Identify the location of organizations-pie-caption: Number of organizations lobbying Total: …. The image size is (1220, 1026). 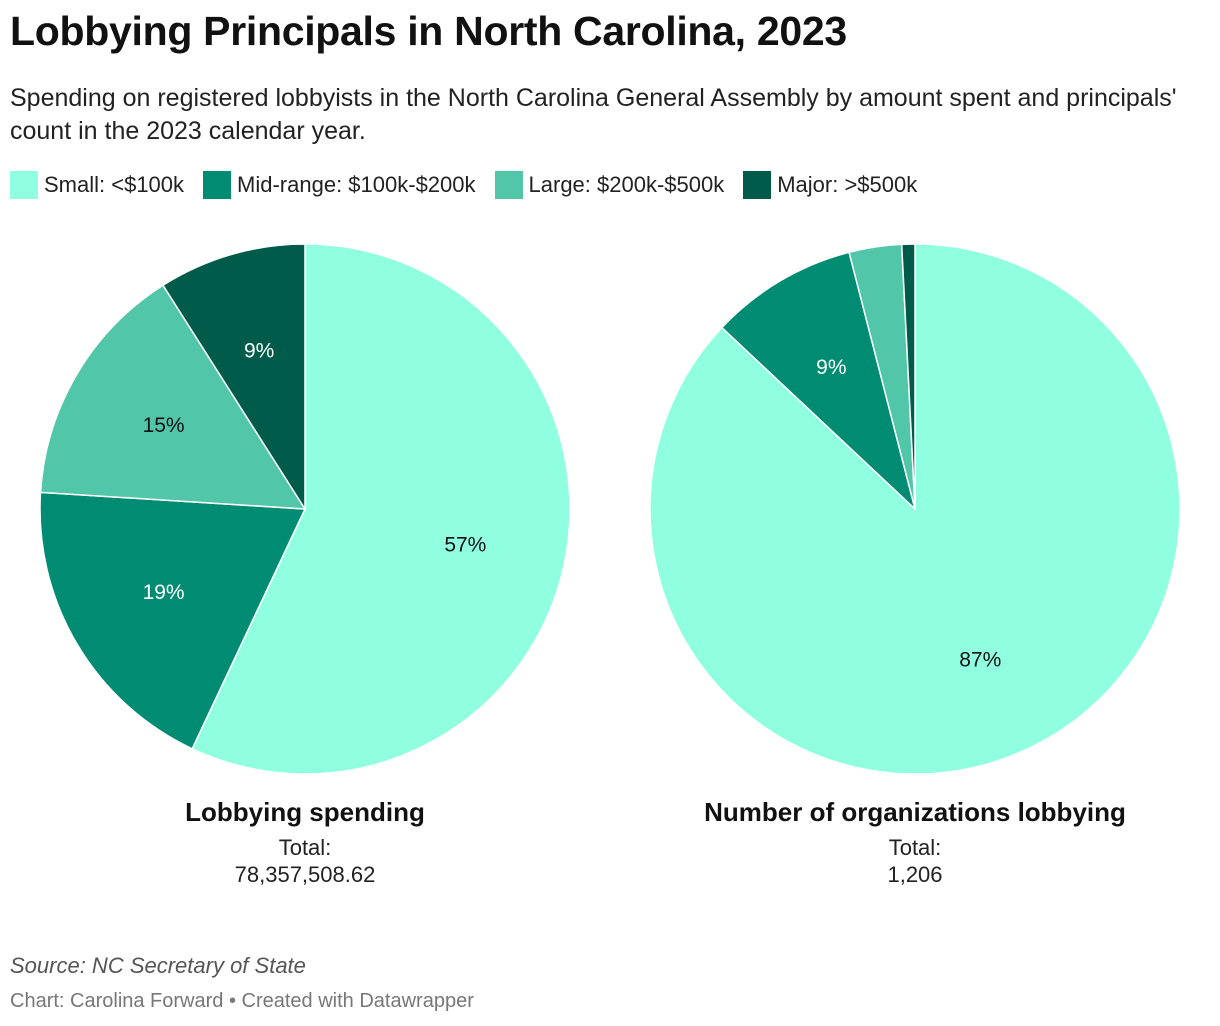
(915, 842).